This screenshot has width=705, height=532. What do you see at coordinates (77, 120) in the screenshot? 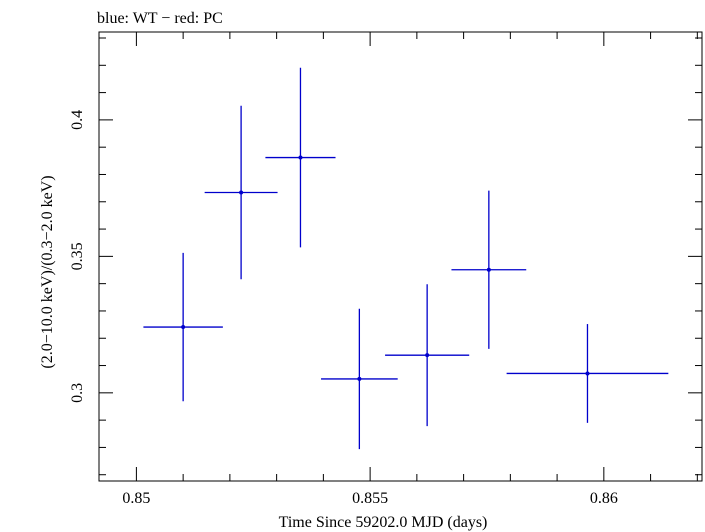
I see `y-tick-label: 0.4` at bounding box center [77, 120].